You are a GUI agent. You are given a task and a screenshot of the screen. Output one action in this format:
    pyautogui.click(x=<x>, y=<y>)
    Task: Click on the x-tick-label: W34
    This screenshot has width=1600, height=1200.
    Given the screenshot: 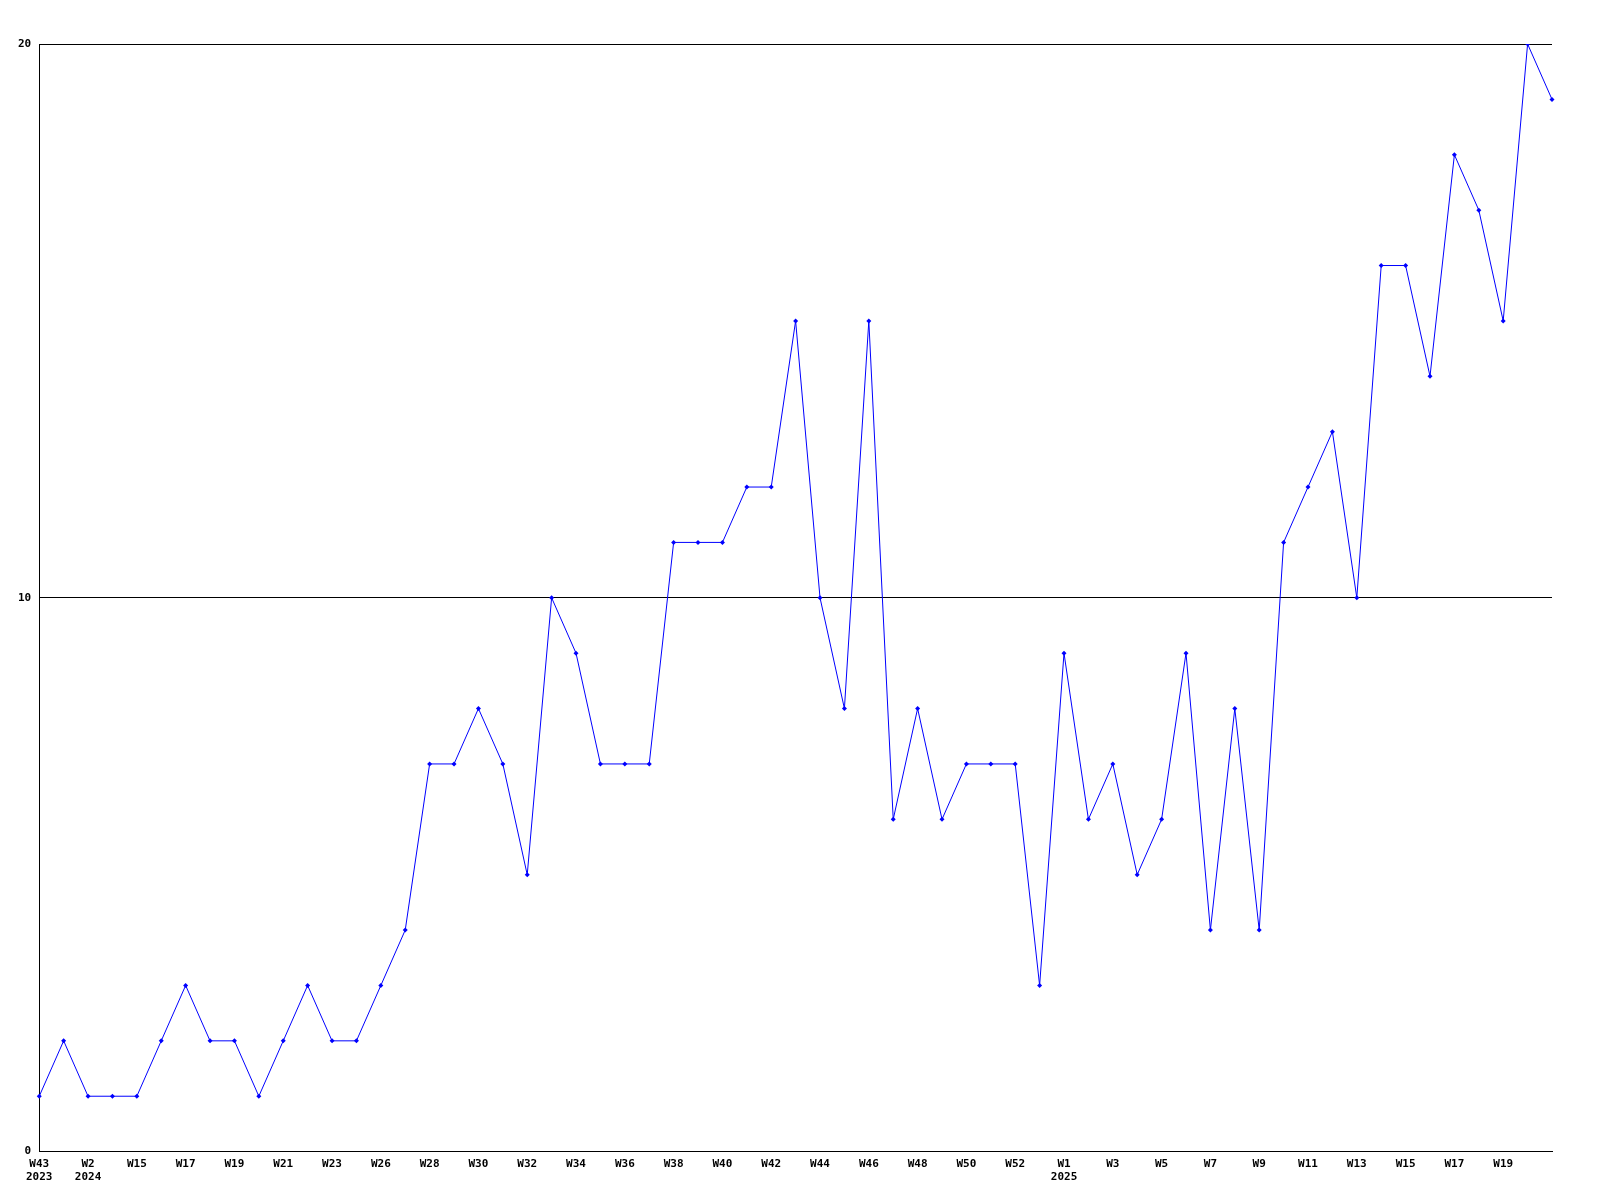 What is the action you would take?
    pyautogui.click(x=576, y=1164)
    